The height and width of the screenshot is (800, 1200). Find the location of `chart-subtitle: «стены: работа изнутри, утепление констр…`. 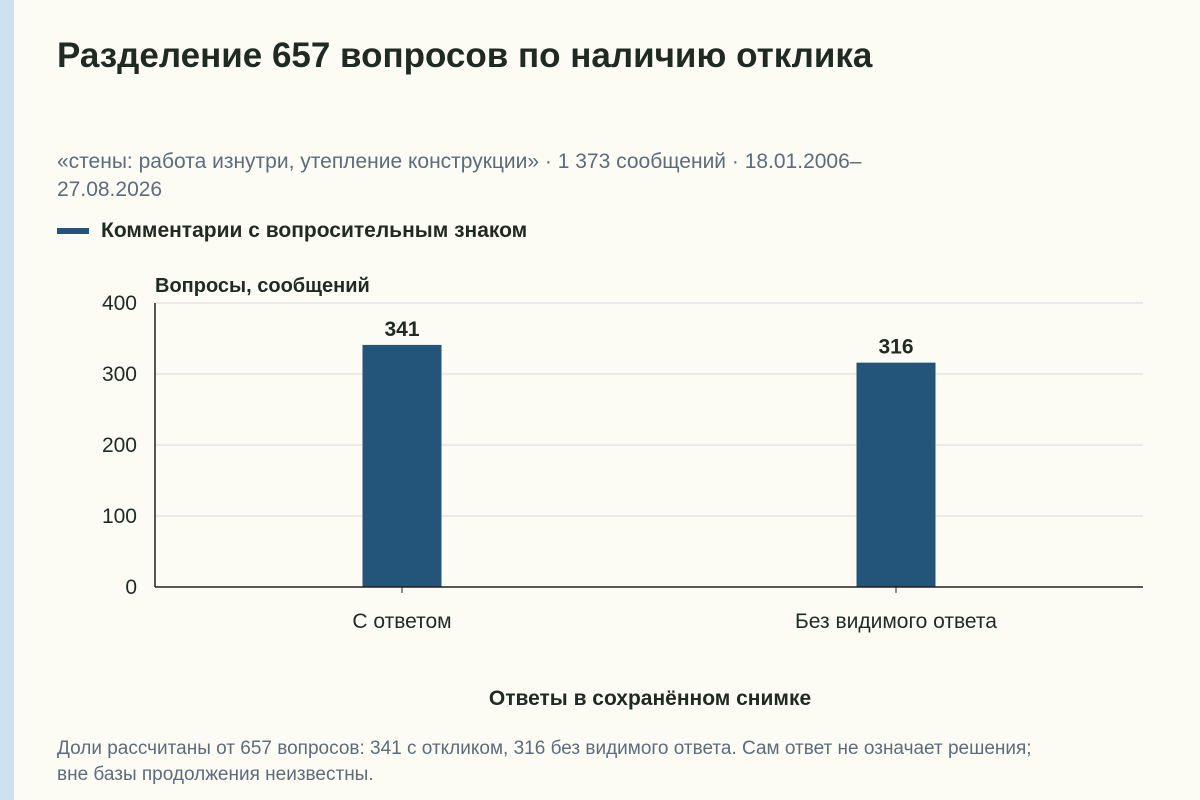

chart-subtitle: «стены: работа изнутри, утепление констр… is located at coordinates (459, 175).